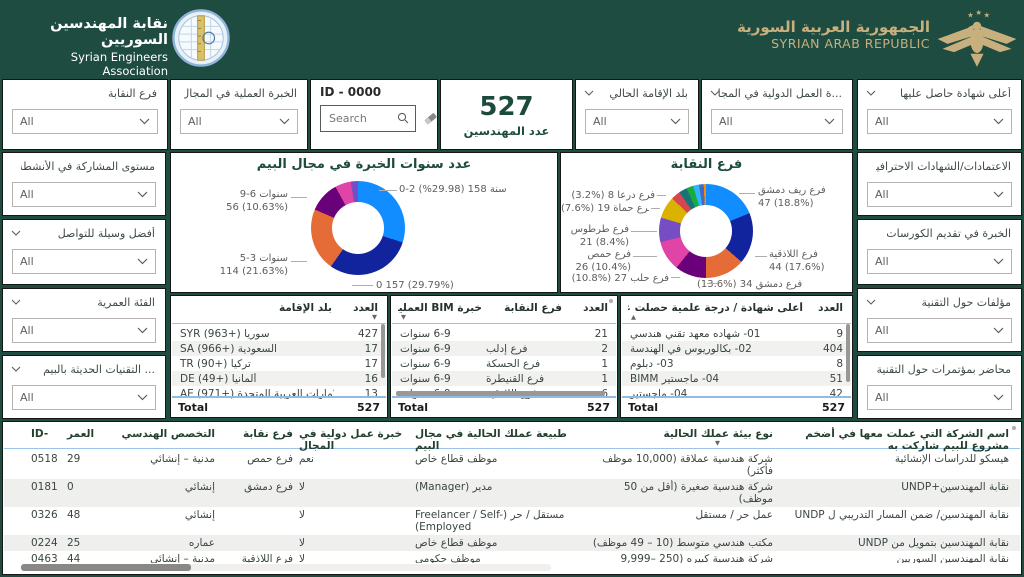  Describe the element at coordinates (706, 164) in the screenshot. I see `chart-branch-title: فرع النقابة` at that location.